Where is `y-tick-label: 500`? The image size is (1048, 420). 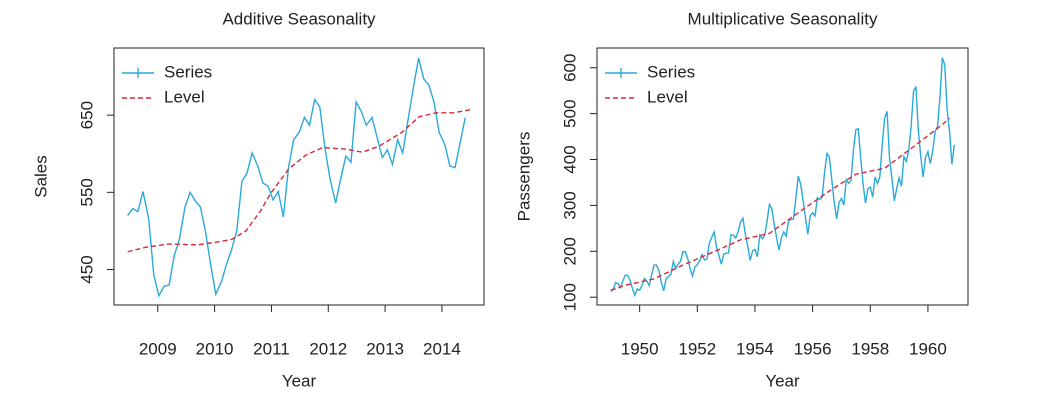
y-tick-label: 500 is located at coordinates (569, 113).